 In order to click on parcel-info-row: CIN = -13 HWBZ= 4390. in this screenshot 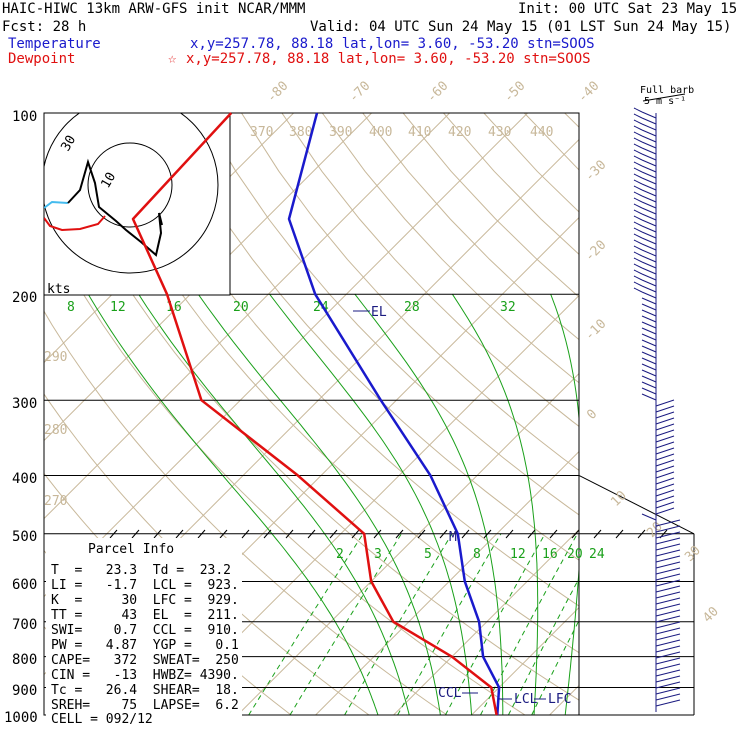, I will do `click(145, 675)`.